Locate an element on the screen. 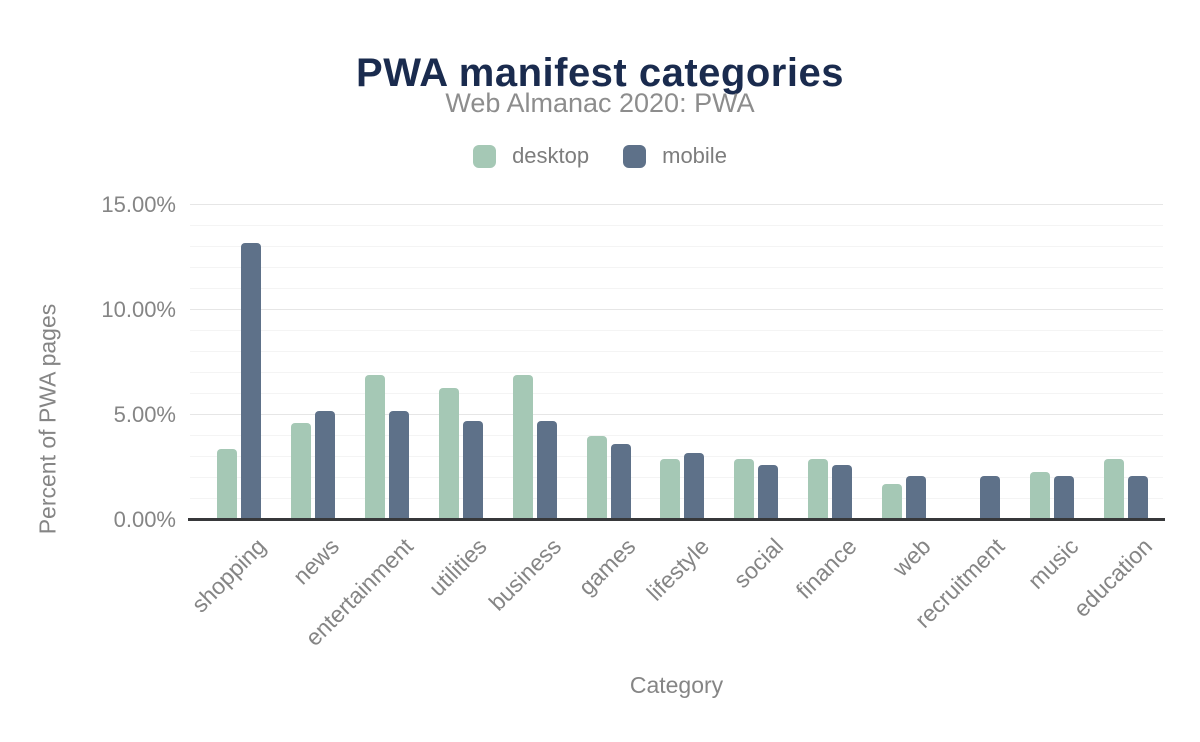 Image resolution: width=1200 pixels, height=742 pixels. bar-mobile-news is located at coordinates (324, 465).